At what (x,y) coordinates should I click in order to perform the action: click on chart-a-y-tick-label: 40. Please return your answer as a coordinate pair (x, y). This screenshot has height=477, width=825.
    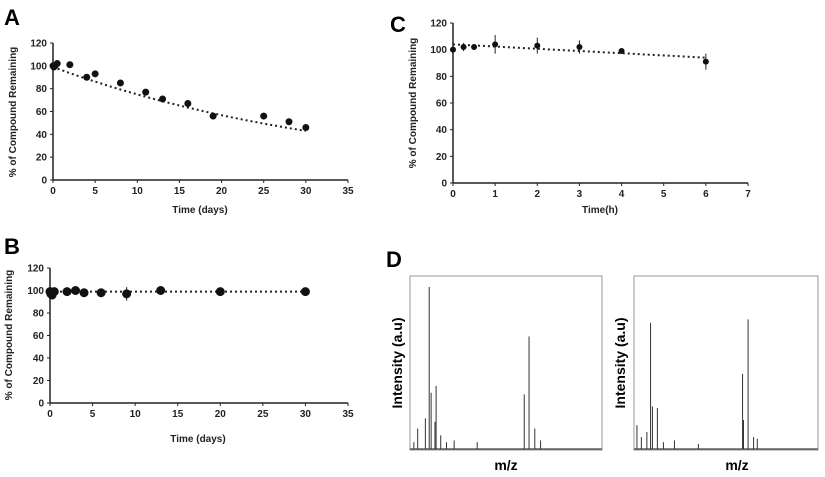
    Looking at the image, I should click on (42, 135).